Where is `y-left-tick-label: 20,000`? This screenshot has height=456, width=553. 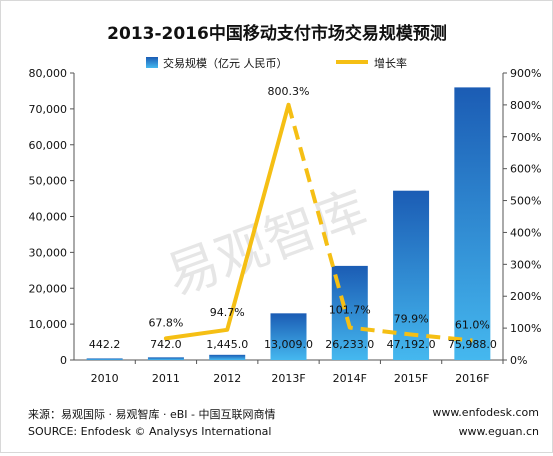
y-left-tick-label: 20,000 is located at coordinates (48, 288).